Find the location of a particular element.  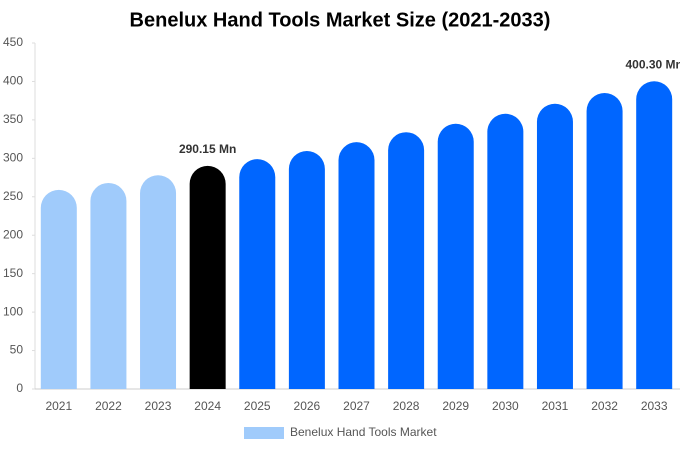

y-tick-label: 250 is located at coordinates (13, 196).